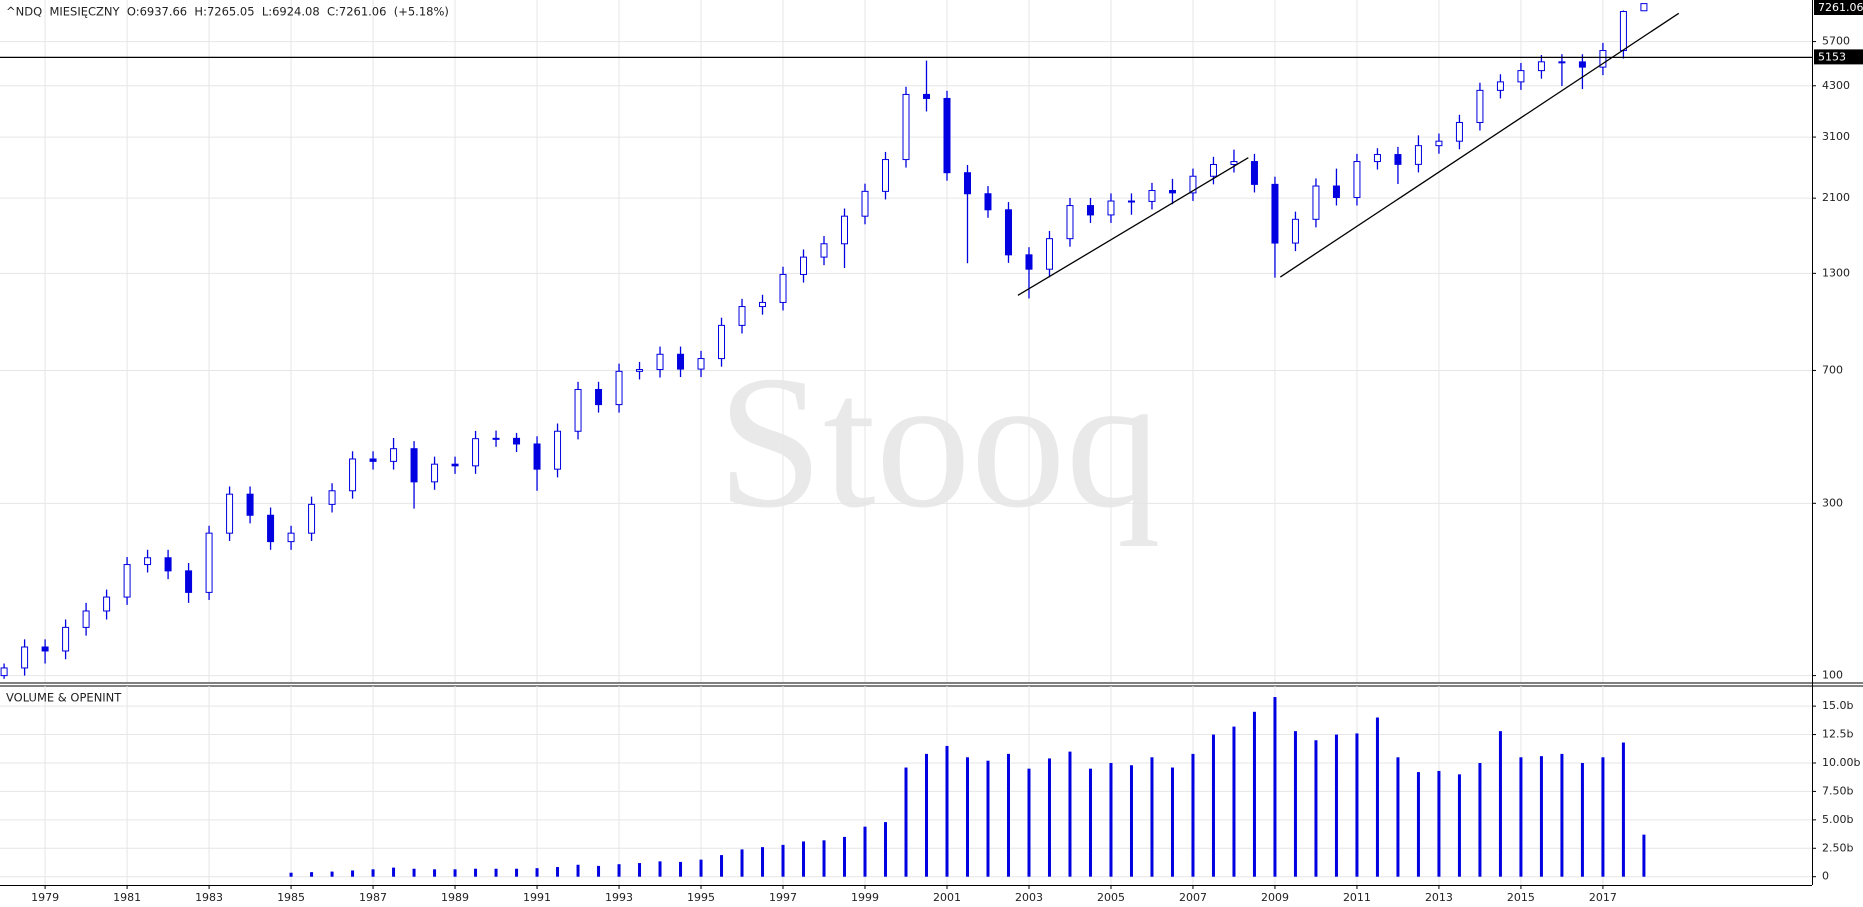  What do you see at coordinates (1832, 56) in the screenshot?
I see `hline-label: 5153` at bounding box center [1832, 56].